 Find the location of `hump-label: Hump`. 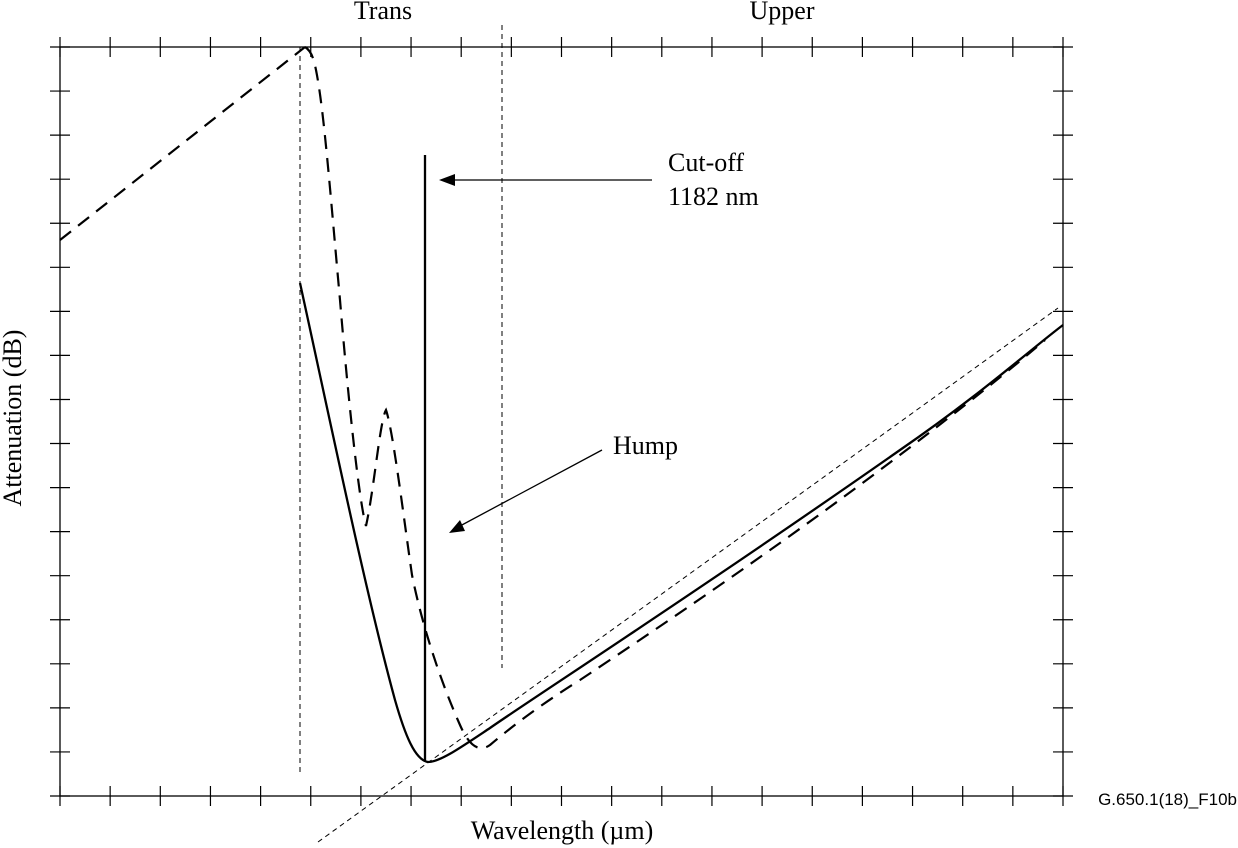

hump-label: Hump is located at coordinates (645, 445).